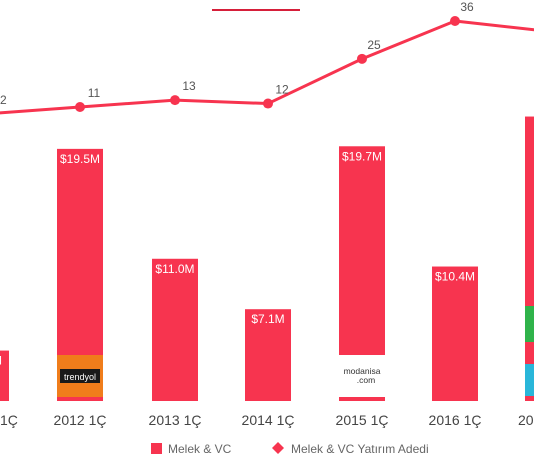  I want to click on bar-segment-cyan, so click(529, 380).